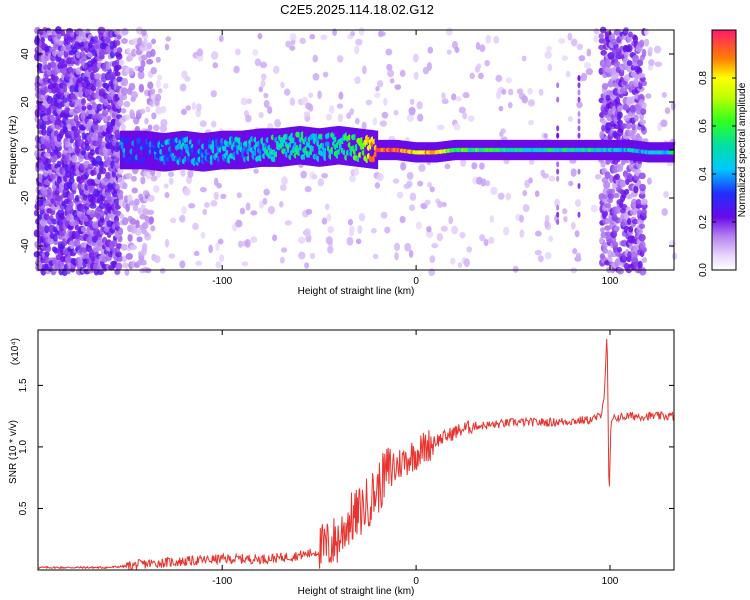 Image resolution: width=750 pixels, height=600 pixels. I want to click on colorbar-frame, so click(724, 150).